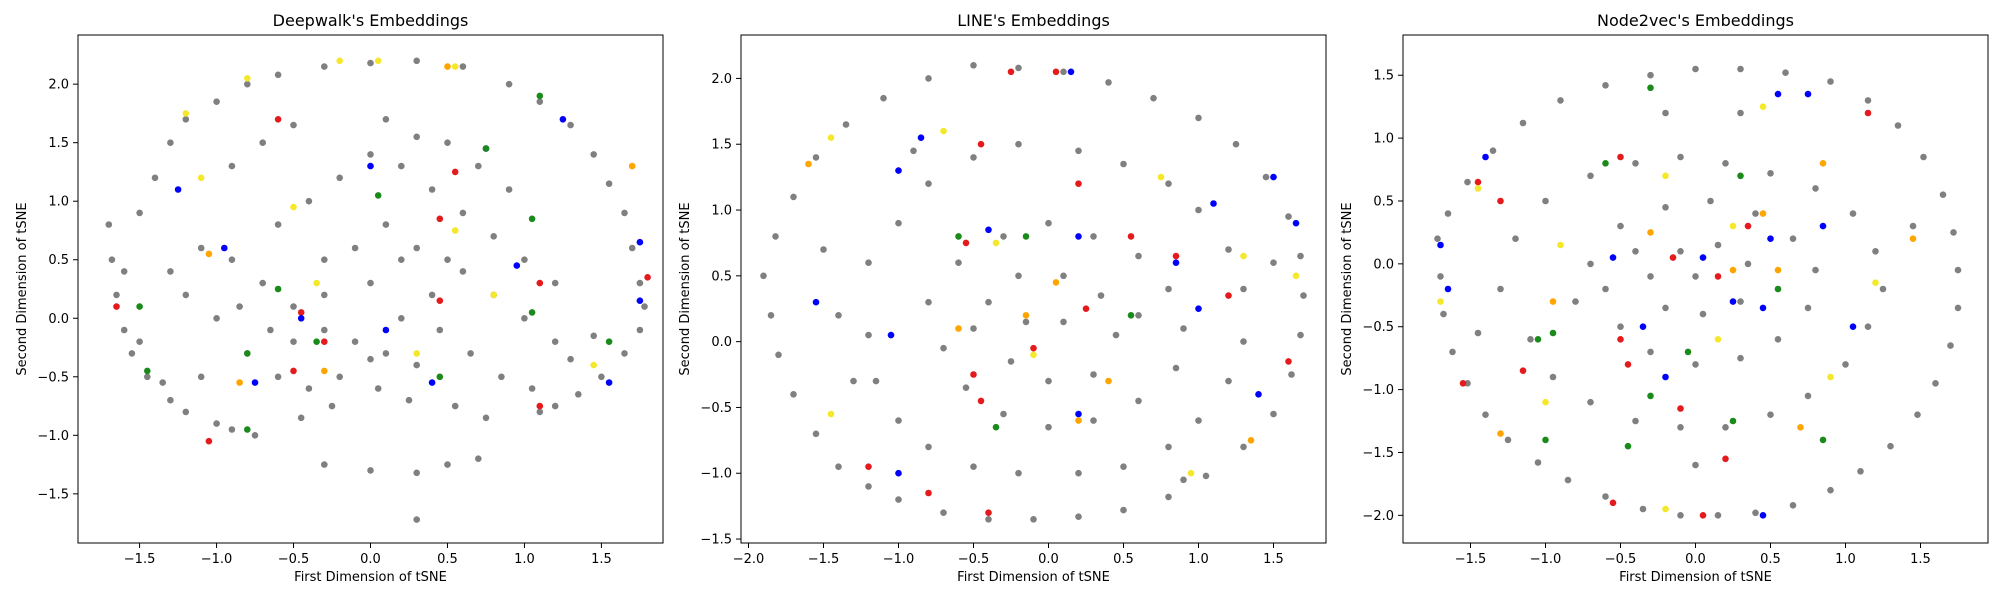  What do you see at coordinates (721, 79) in the screenshot?
I see `line-ytick-label: 2.0` at bounding box center [721, 79].